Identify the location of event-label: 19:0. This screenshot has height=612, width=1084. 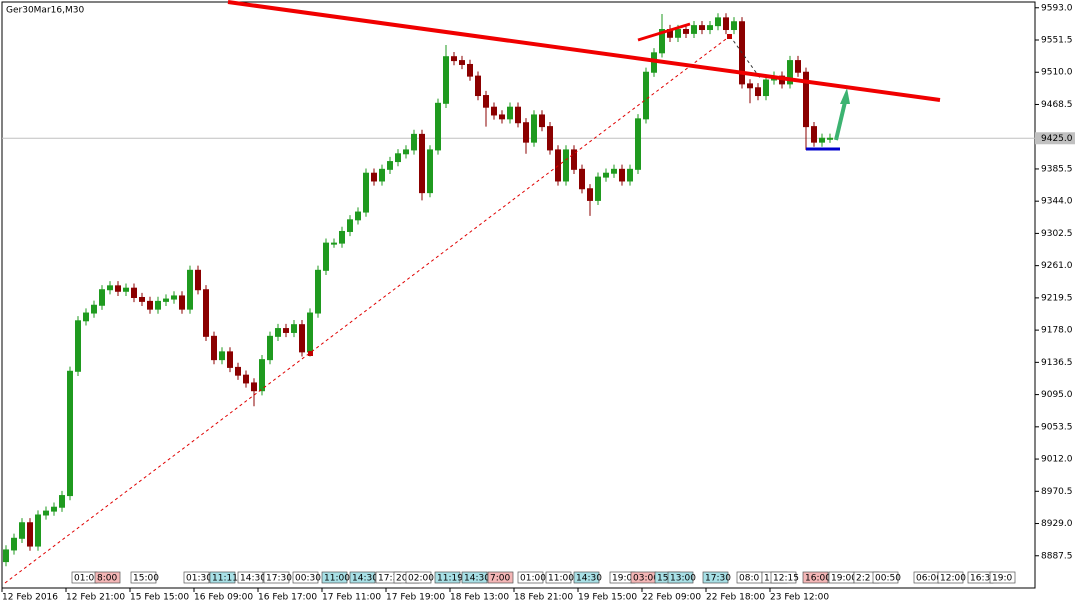
(1002, 579).